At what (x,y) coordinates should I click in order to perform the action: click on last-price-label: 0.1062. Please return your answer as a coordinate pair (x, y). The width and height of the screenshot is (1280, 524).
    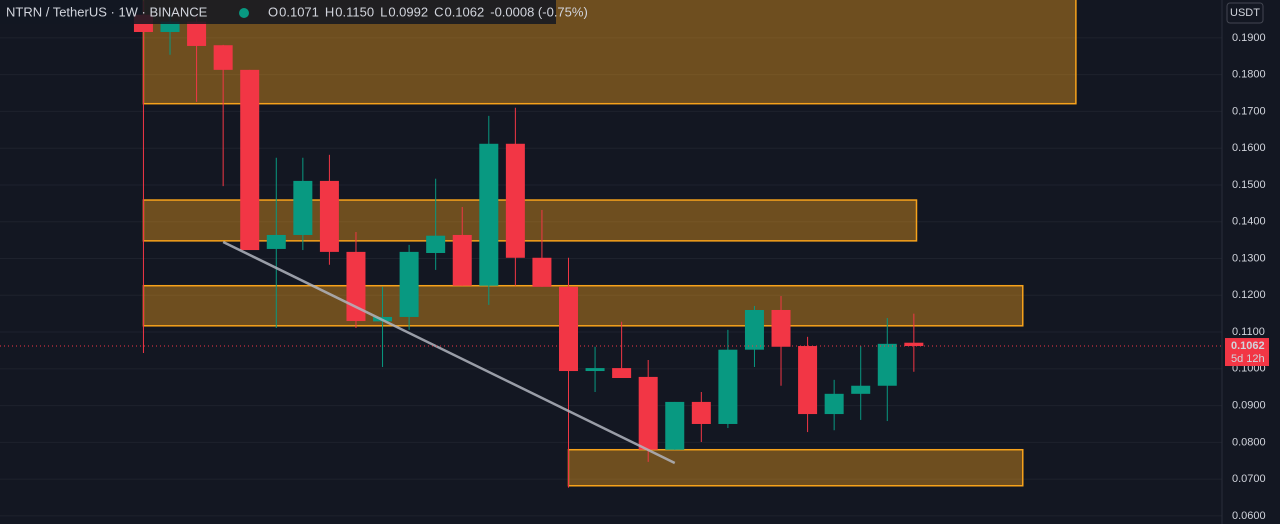
    Looking at the image, I should click on (1248, 346).